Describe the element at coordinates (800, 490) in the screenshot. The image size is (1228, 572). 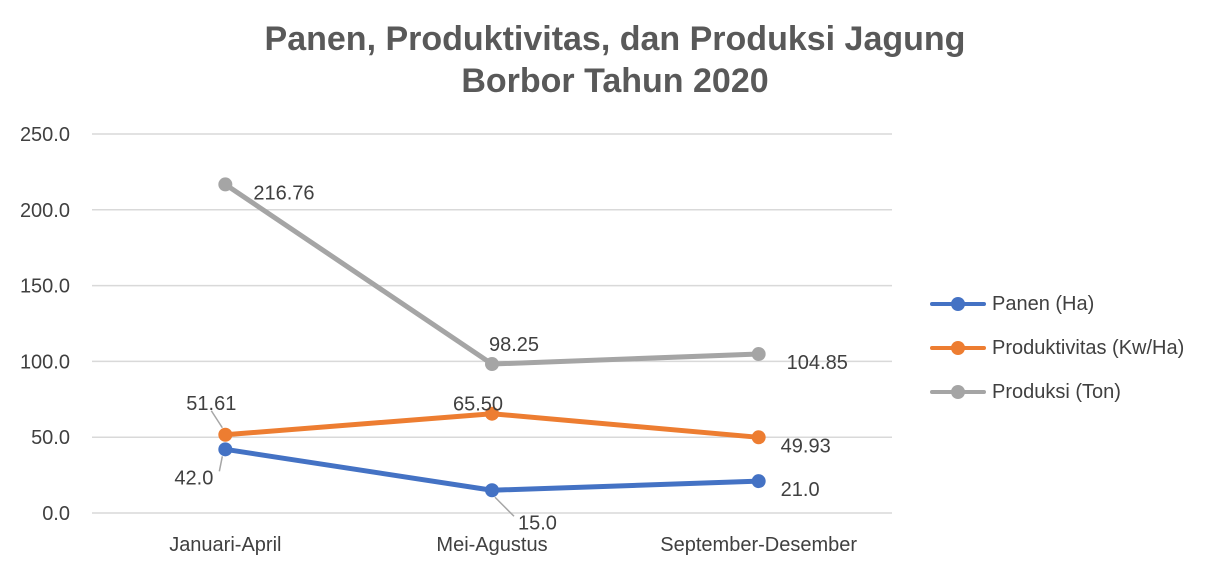
I see `data-label-panen: 21.0` at that location.